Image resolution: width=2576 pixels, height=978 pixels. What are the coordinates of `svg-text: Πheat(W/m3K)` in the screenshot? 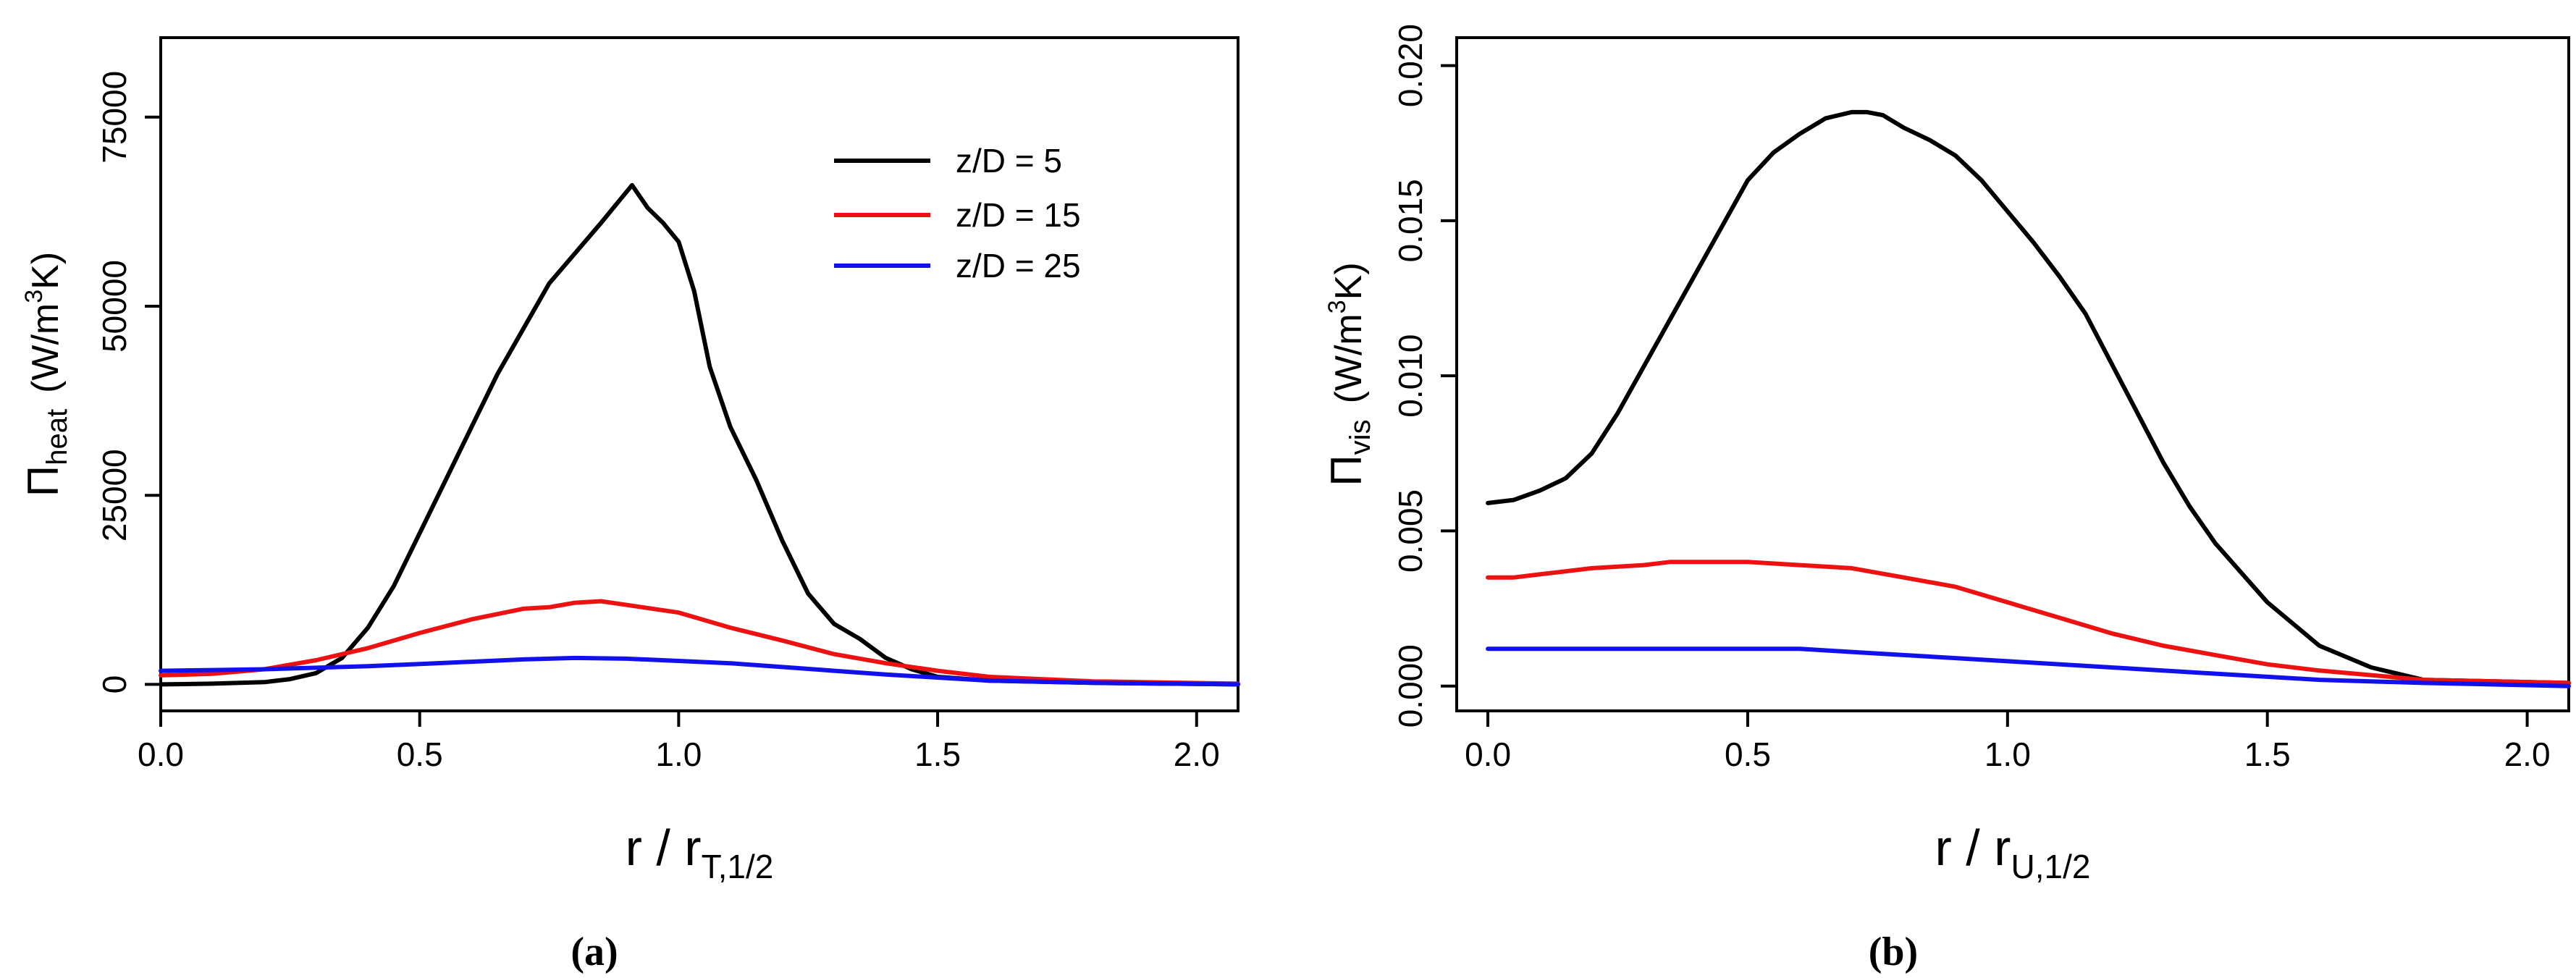 It's located at (46, 374).